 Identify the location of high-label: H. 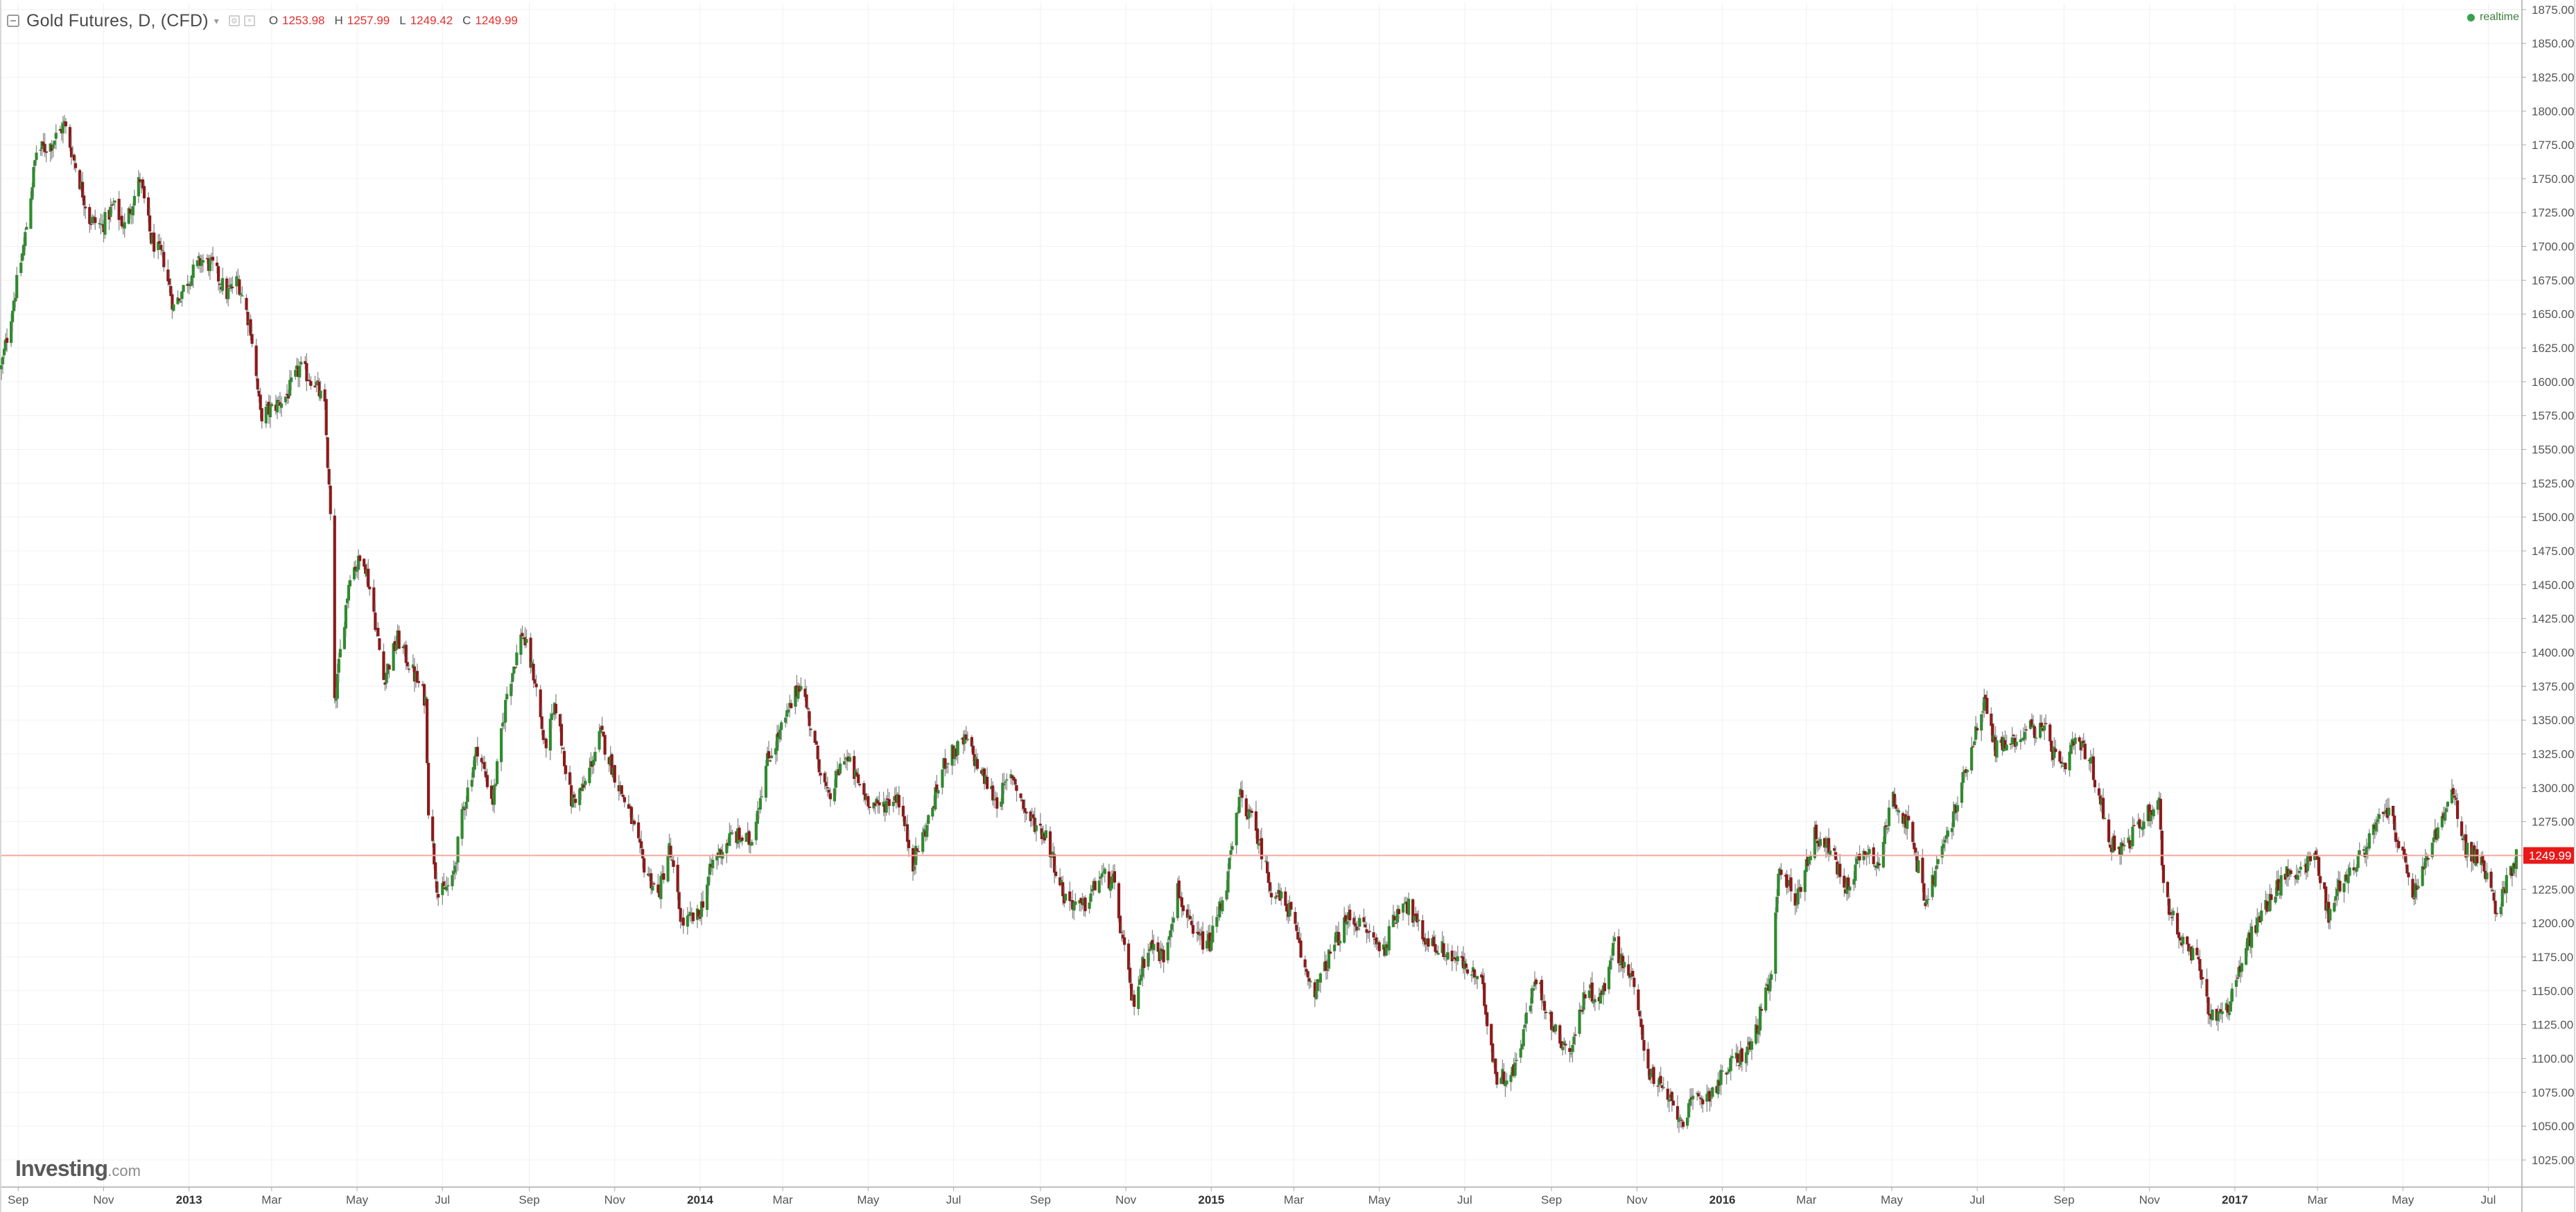
(338, 20).